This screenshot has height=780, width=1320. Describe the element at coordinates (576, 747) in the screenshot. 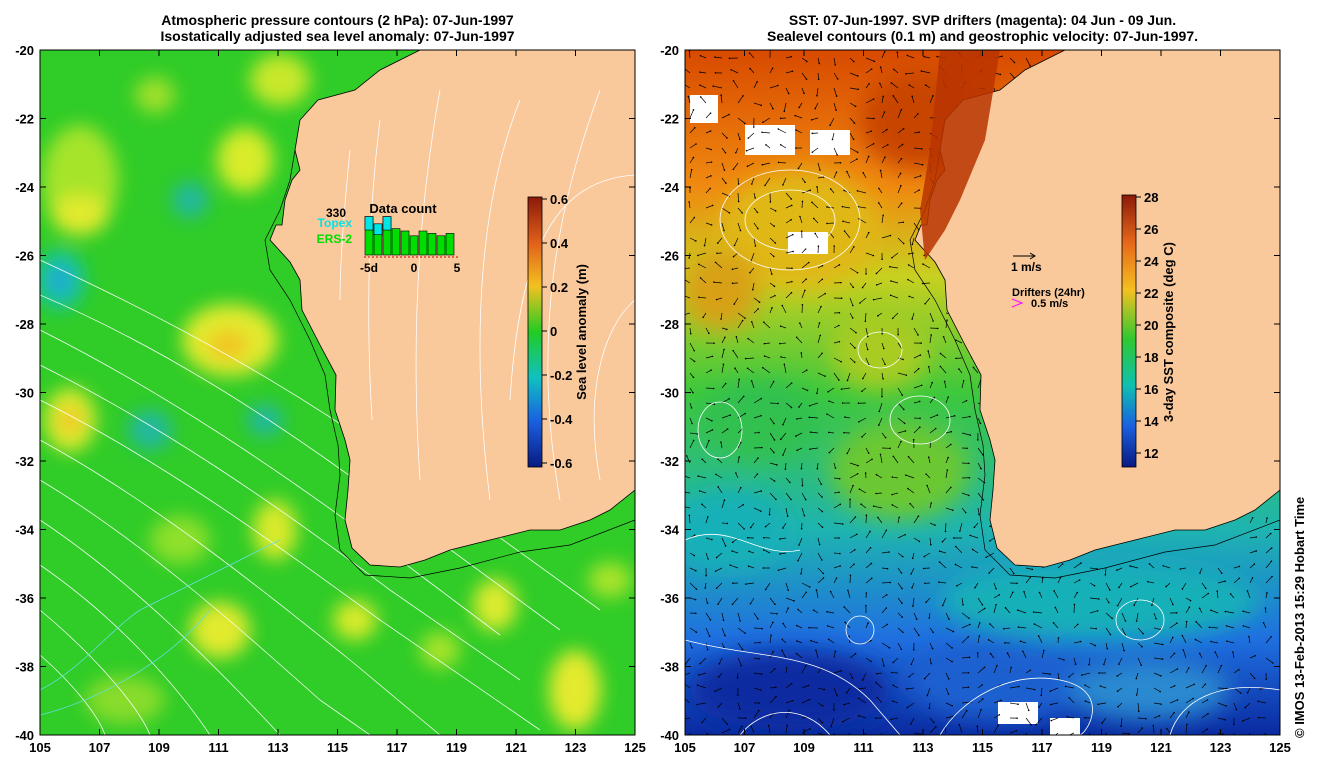

I see `lon-tick-label: 123` at that location.